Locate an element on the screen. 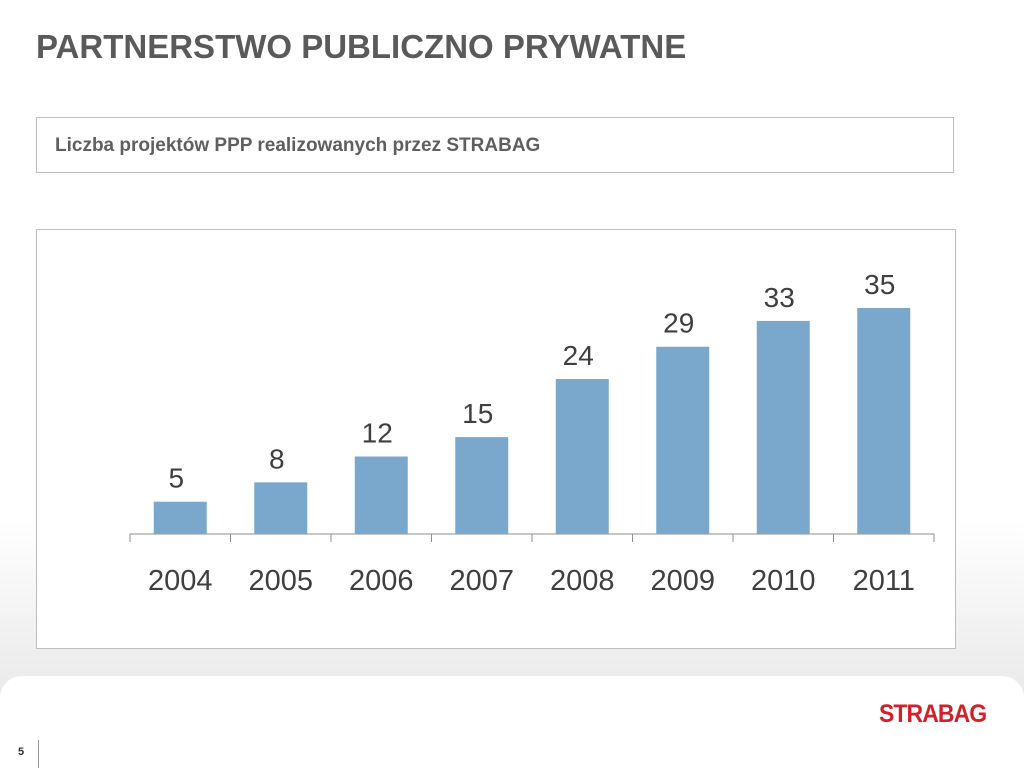 This screenshot has height=768, width=1024. data-label-2009: 29 is located at coordinates (678, 323).